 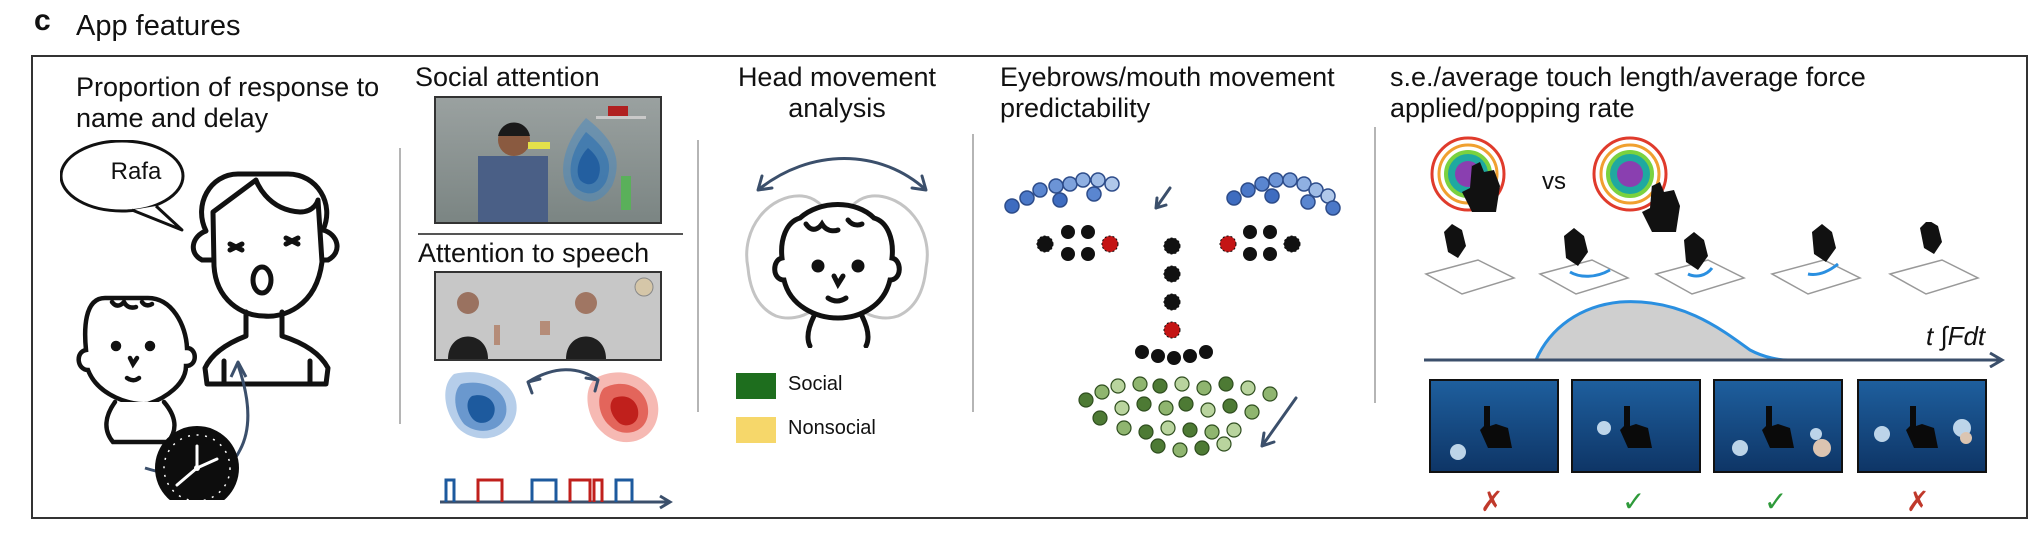 I want to click on section-title: App features, so click(x=158, y=26).